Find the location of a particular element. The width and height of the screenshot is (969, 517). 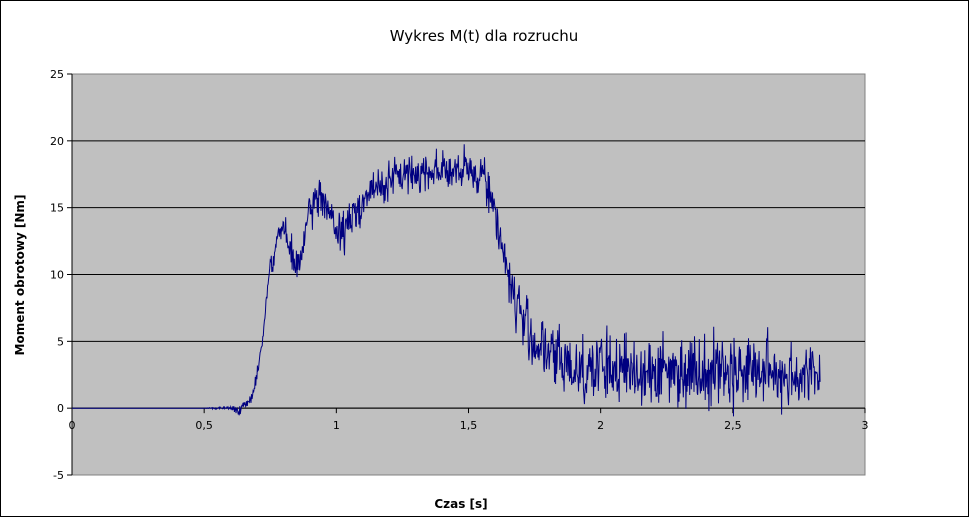

x-tick-label: 1,5 is located at coordinates (469, 425).